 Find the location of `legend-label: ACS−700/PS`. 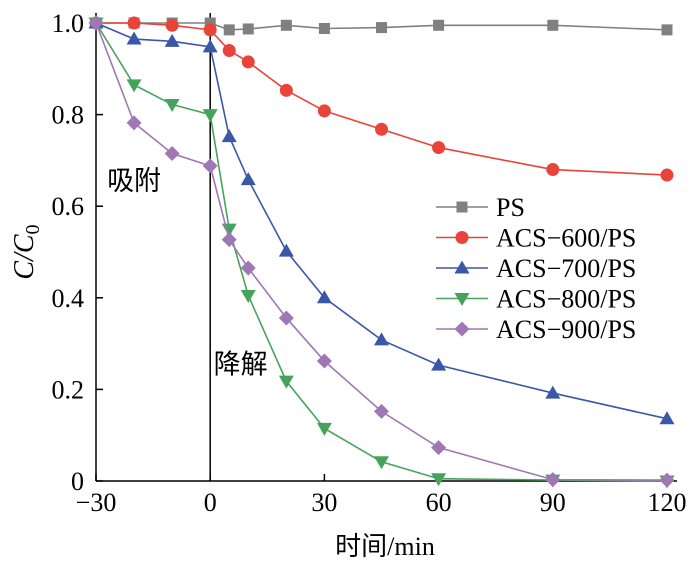

legend-label: ACS−700/PS is located at coordinates (566, 268).